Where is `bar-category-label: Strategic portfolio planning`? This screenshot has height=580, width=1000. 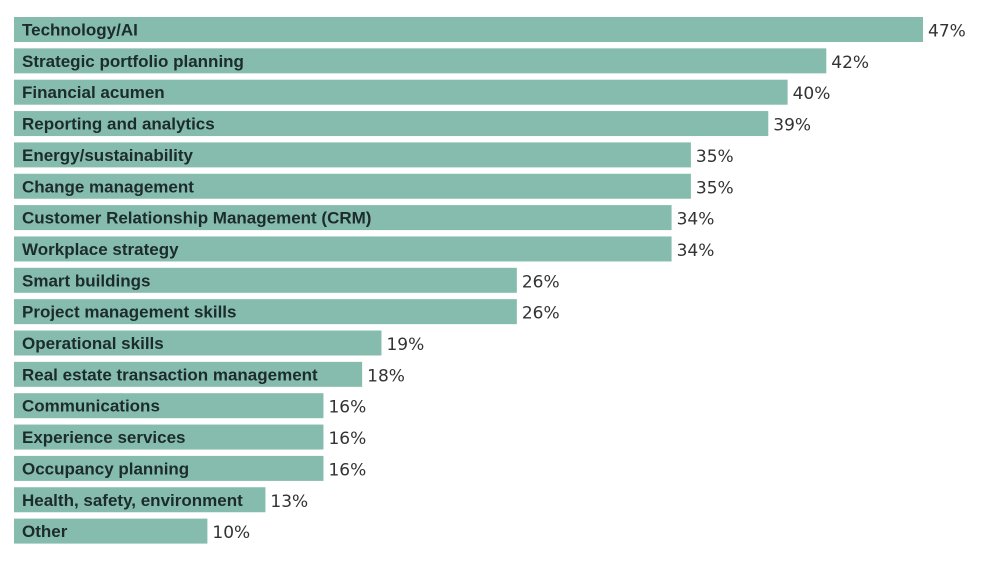 bar-category-label: Strategic portfolio planning is located at coordinates (133, 61).